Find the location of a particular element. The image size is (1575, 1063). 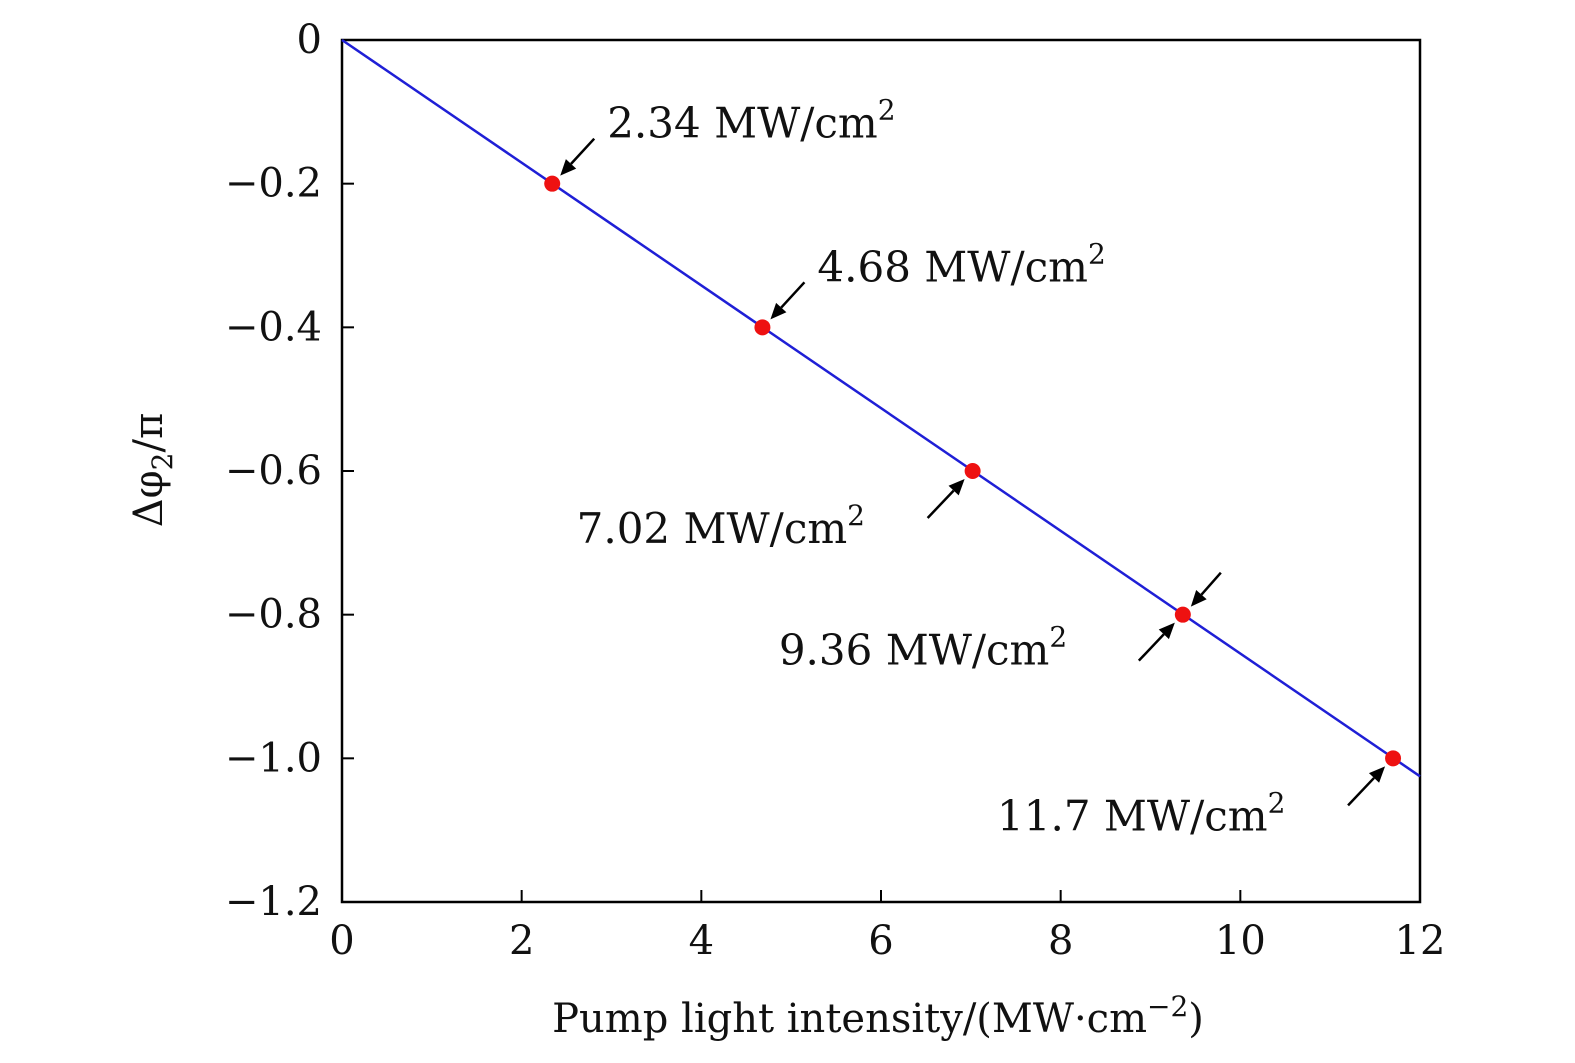

x-tick-label: 10 is located at coordinates (1240, 941).